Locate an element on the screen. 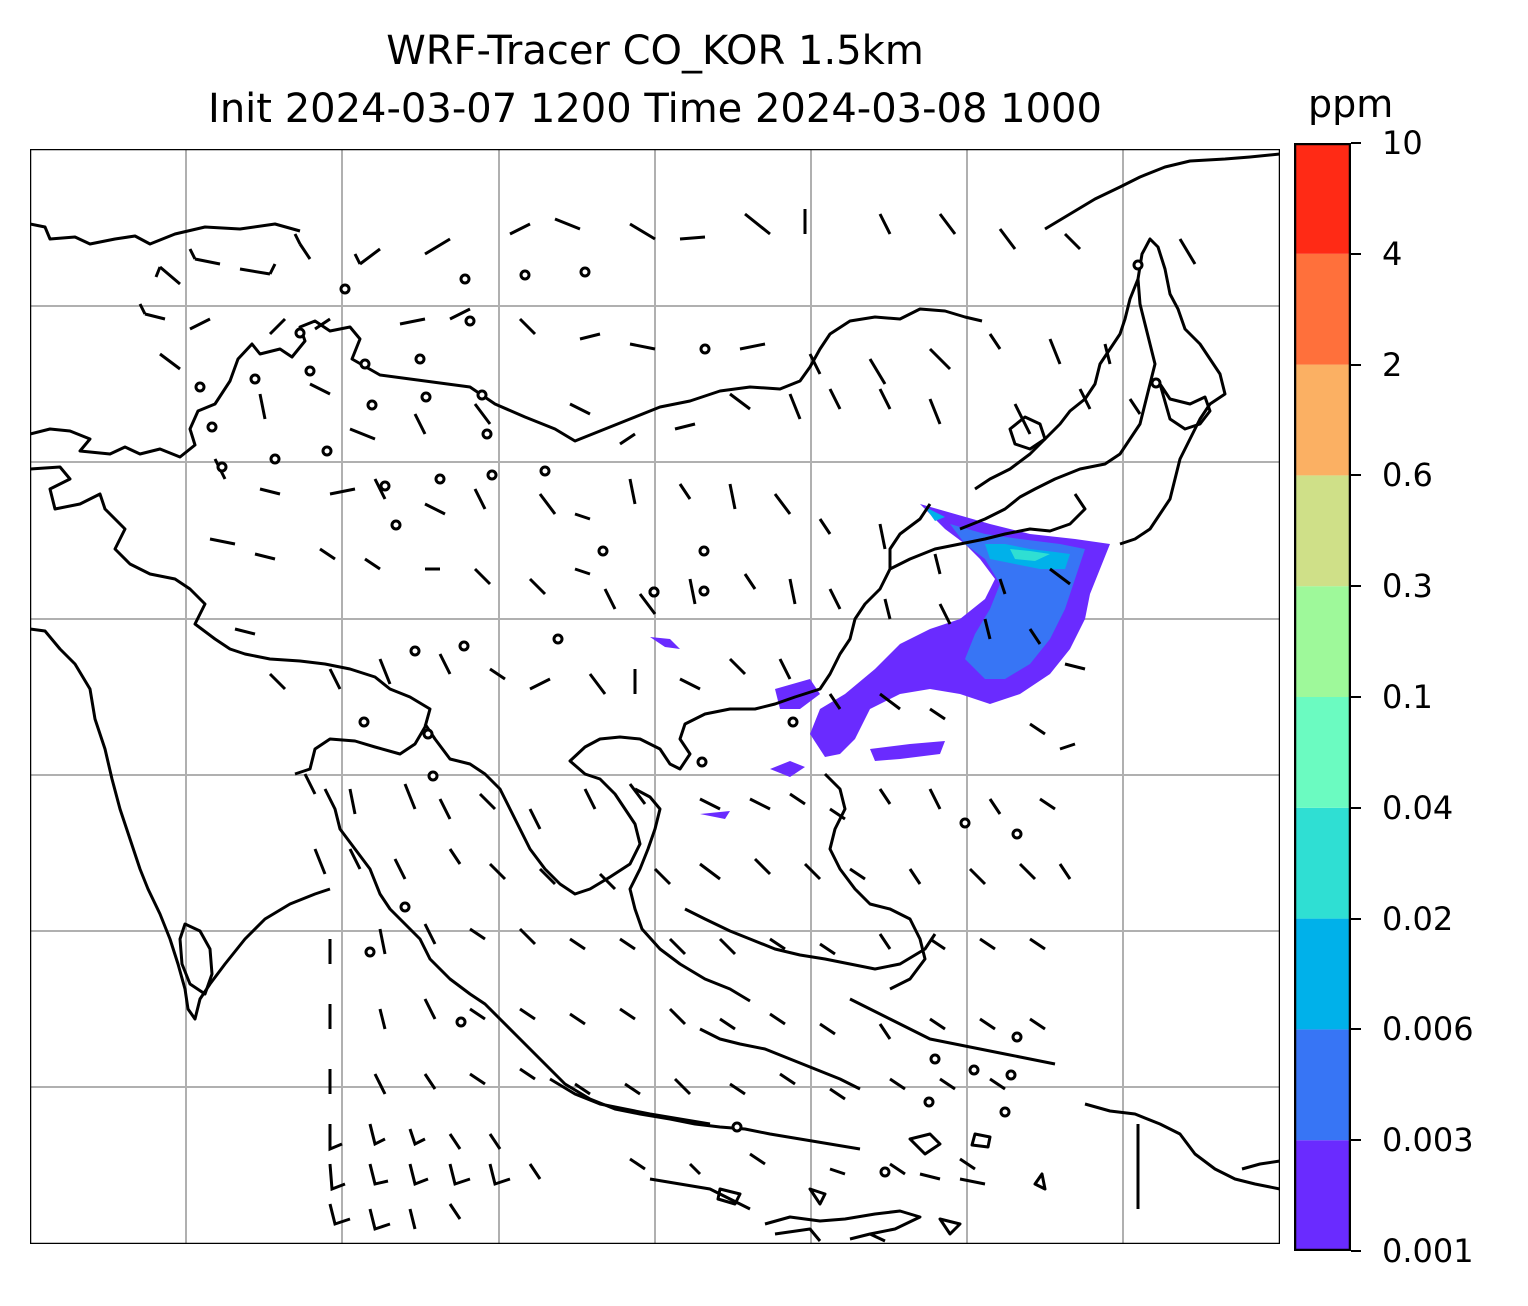 The width and height of the screenshot is (1528, 1306). colorbar-tick-label: 0.02 is located at coordinates (1418, 918).